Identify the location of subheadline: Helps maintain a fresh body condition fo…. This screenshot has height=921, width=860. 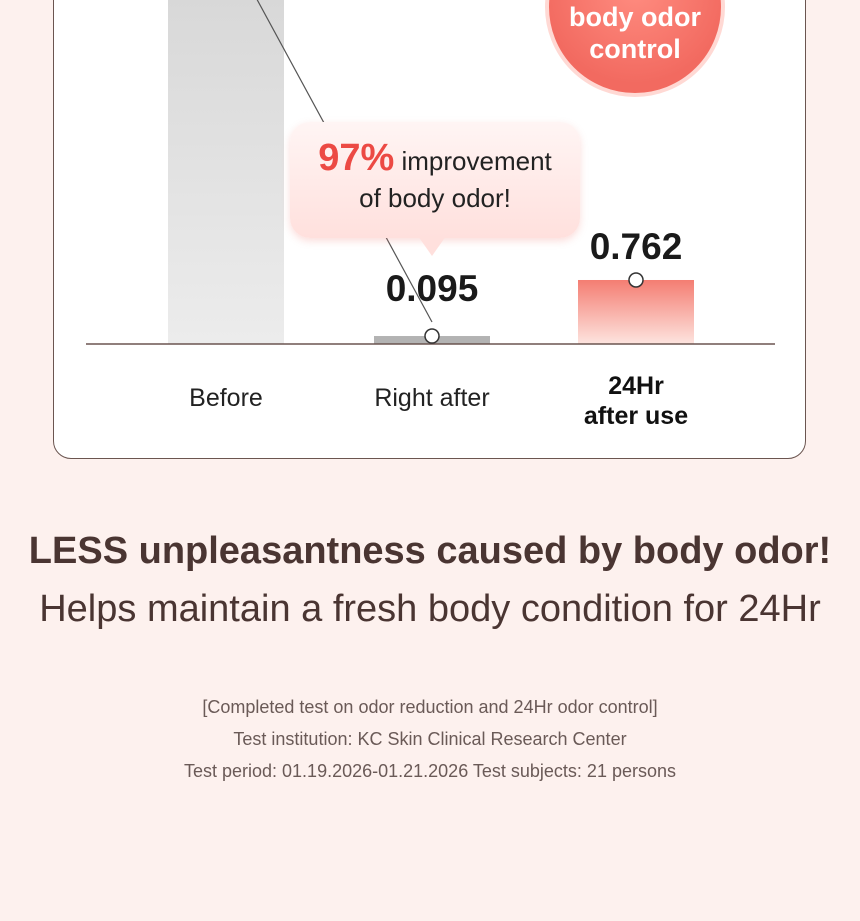
(430, 609).